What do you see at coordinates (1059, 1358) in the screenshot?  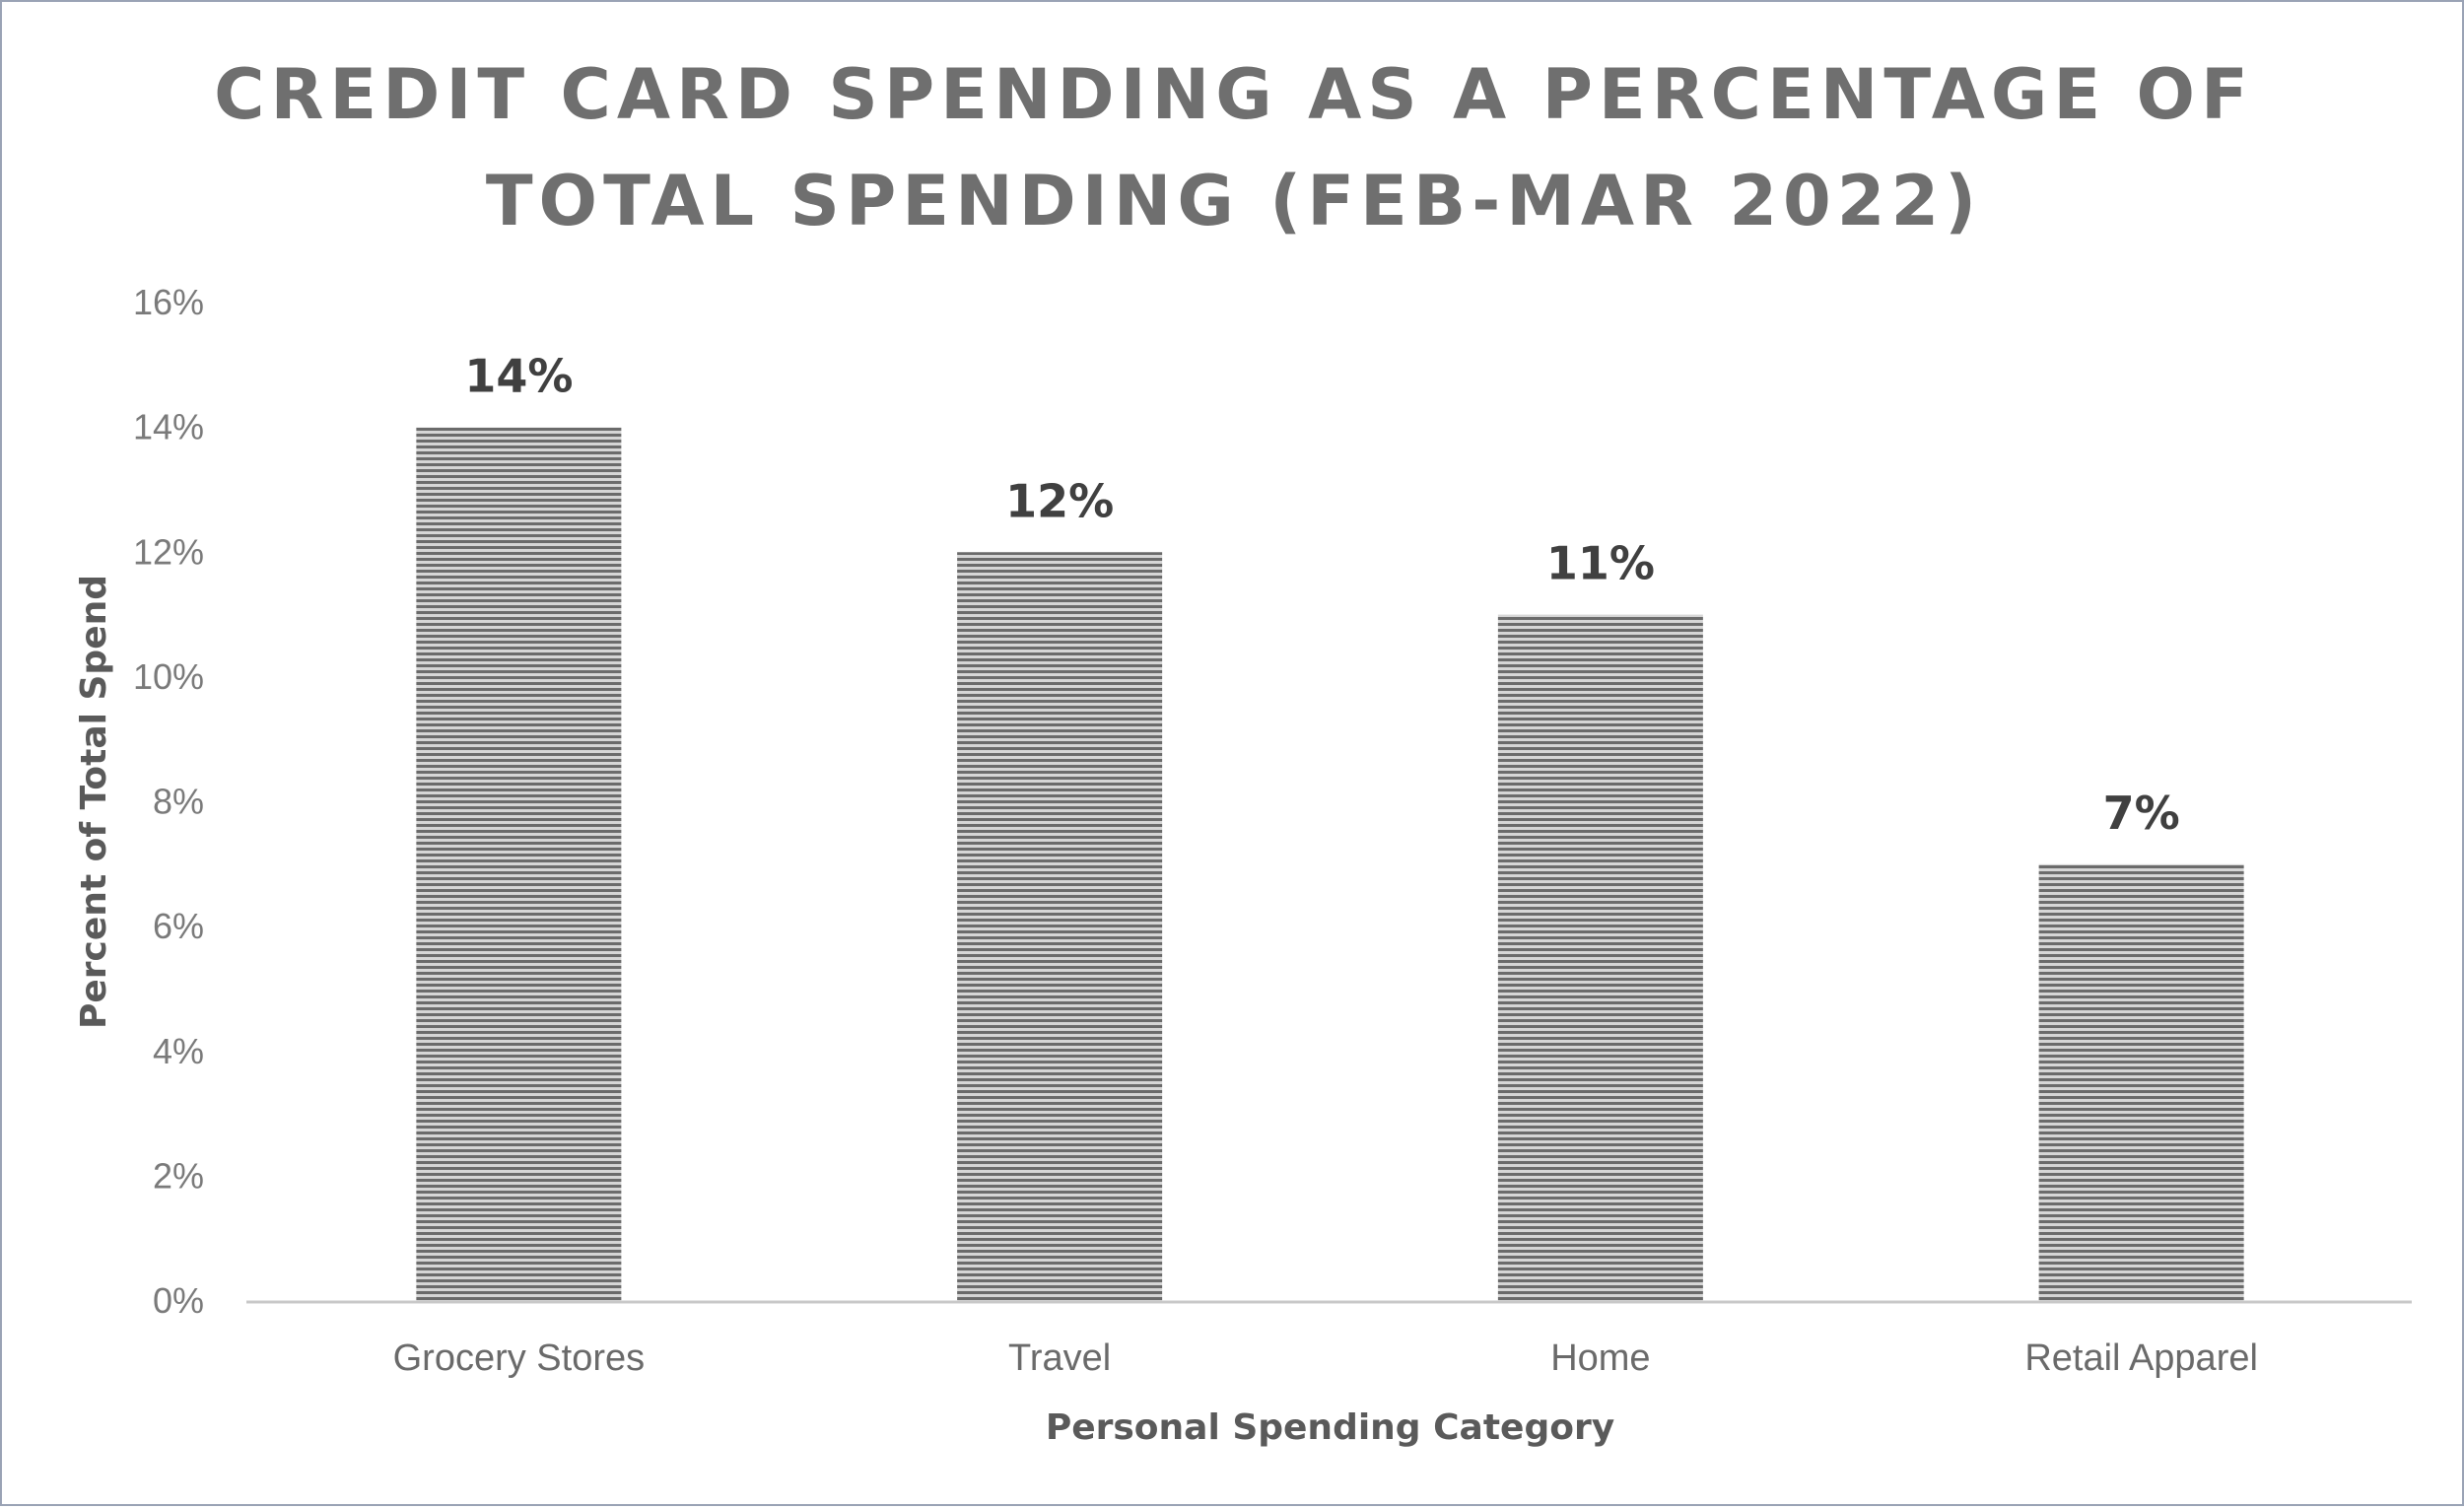 I see `x-category-label: Travel` at bounding box center [1059, 1358].